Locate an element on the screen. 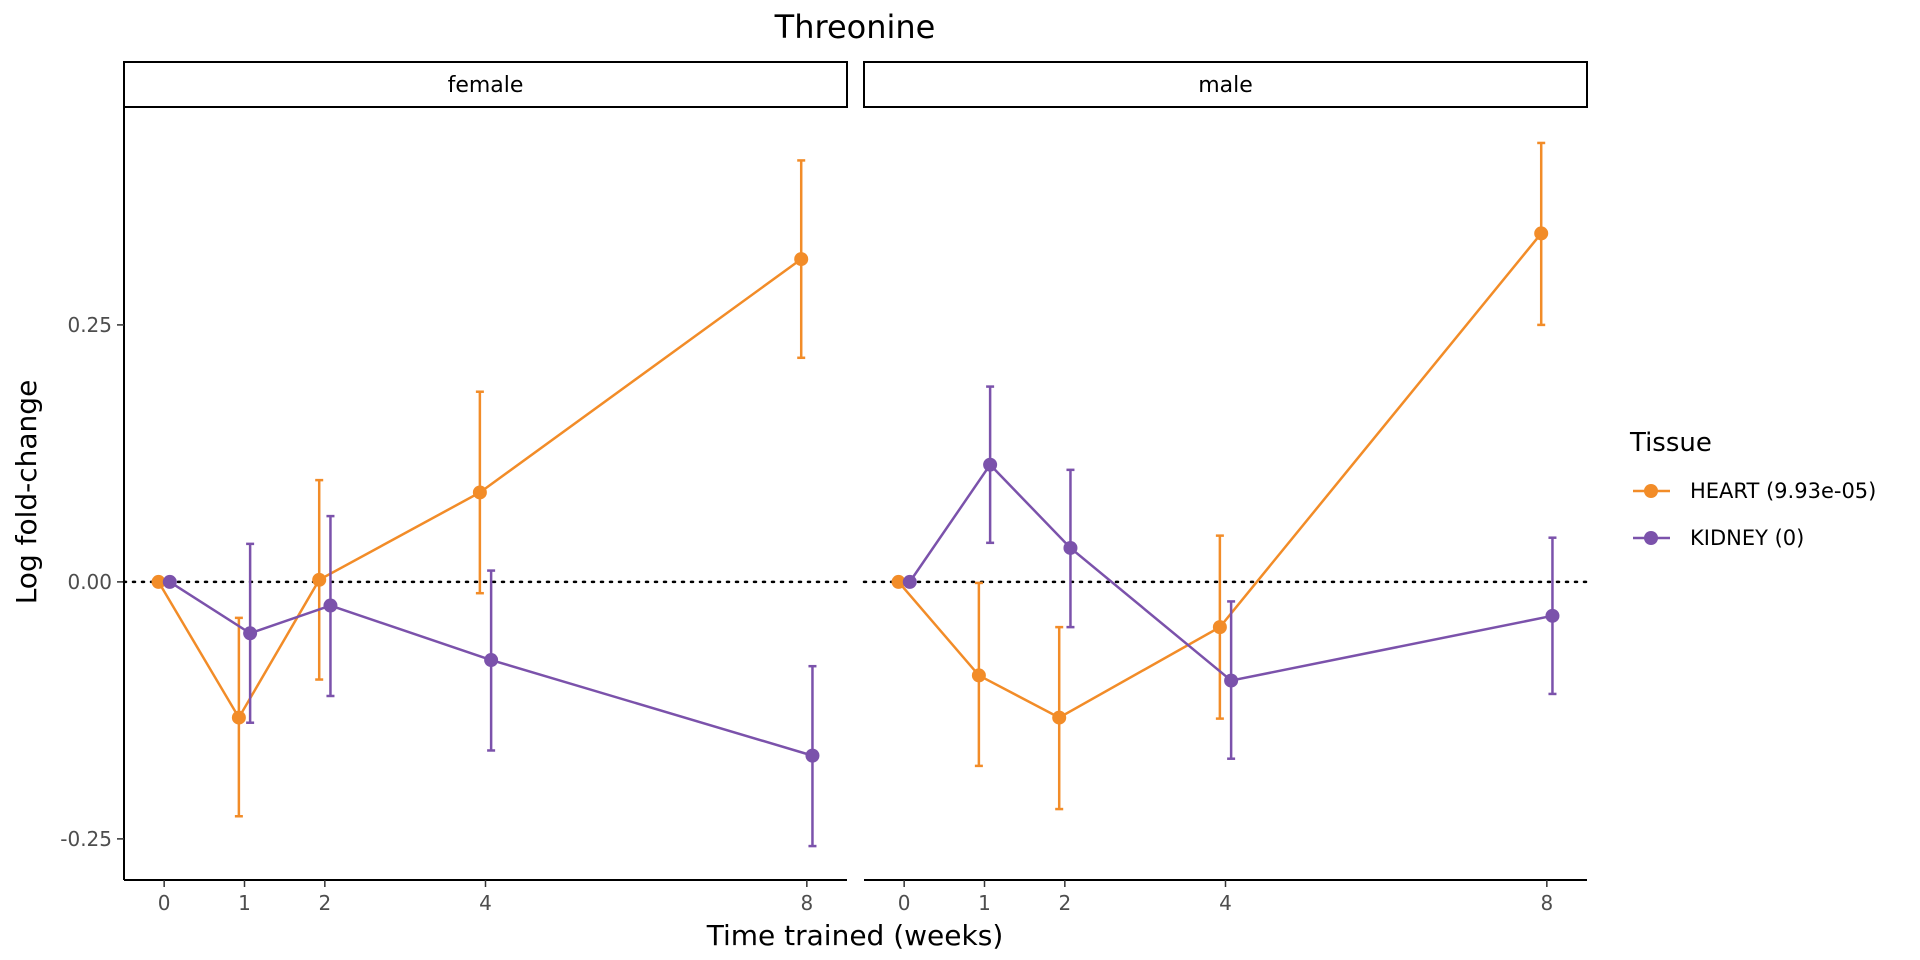 The image size is (1920, 960). legend-entry: HEART (9.93e-05) is located at coordinates (1754, 491).